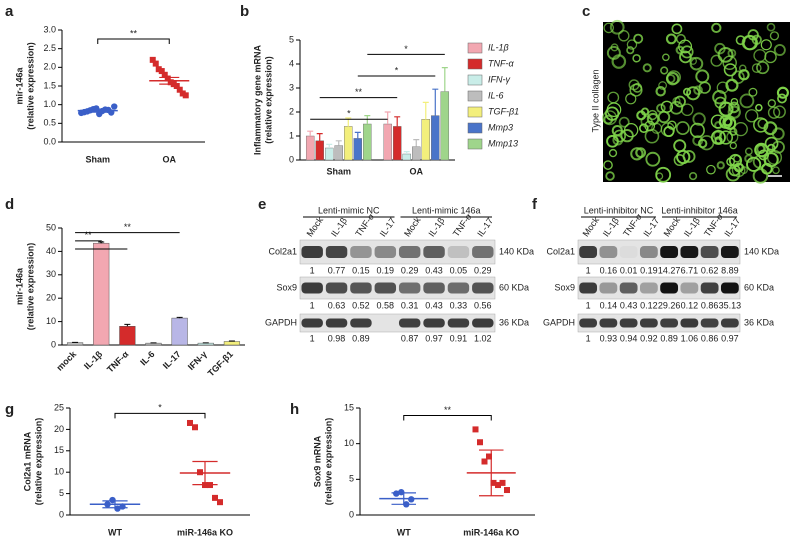  I want to click on panel-letter: e, so click(262, 204).